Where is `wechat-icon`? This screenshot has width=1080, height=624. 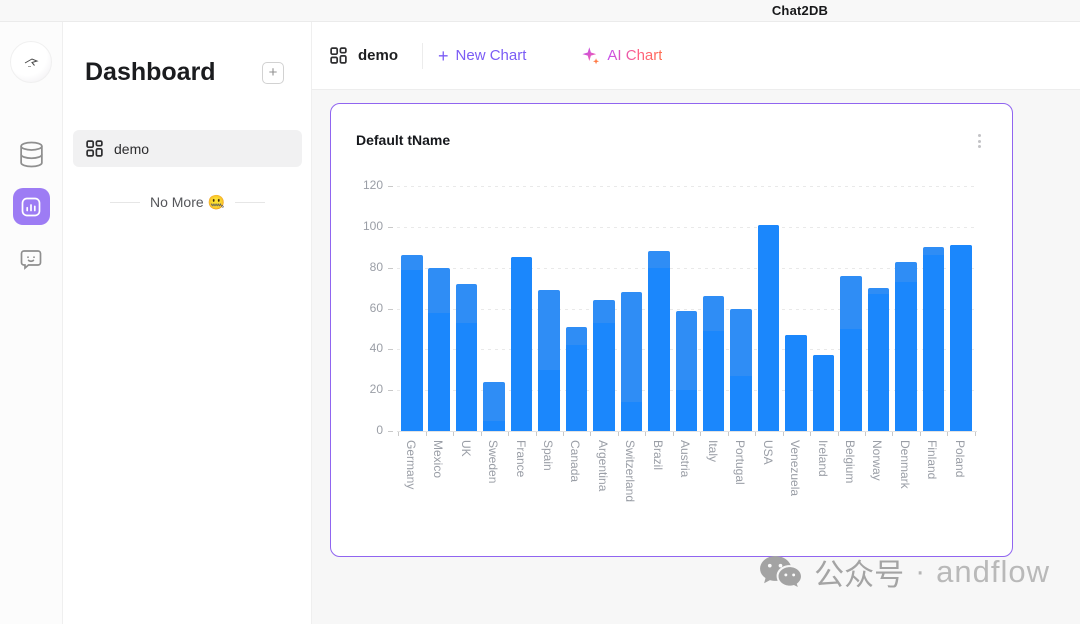
wechat-icon is located at coordinates (781, 571).